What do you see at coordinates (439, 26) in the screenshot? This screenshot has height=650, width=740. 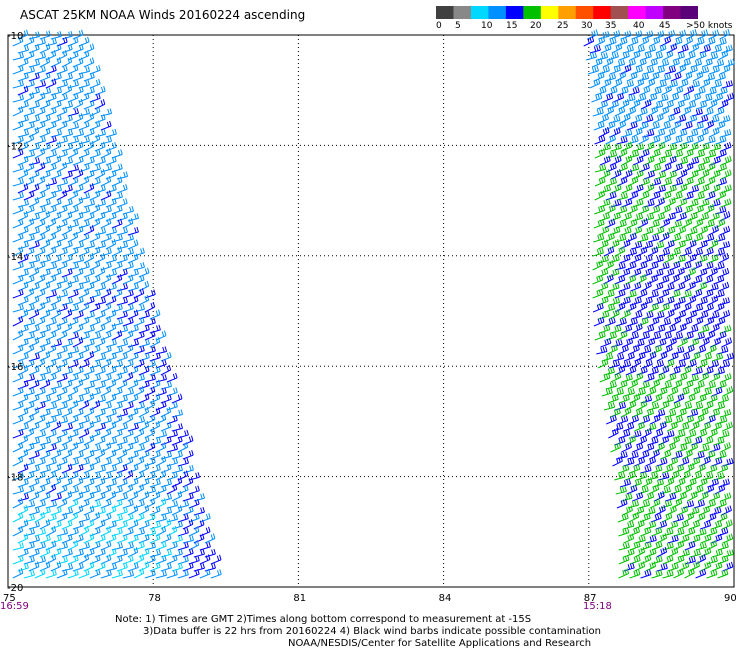 I see `colorbar-label: 0` at bounding box center [439, 26].